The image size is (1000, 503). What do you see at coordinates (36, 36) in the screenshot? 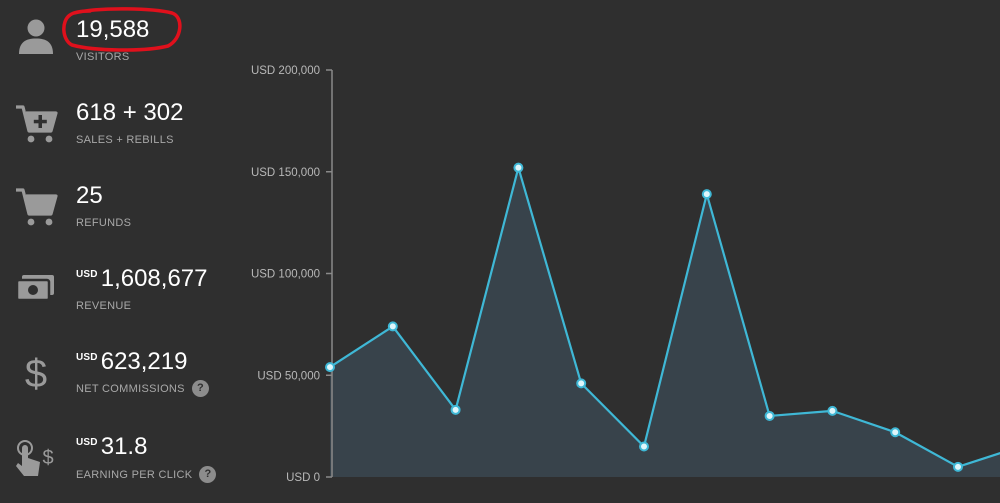
I see `person-icon` at bounding box center [36, 36].